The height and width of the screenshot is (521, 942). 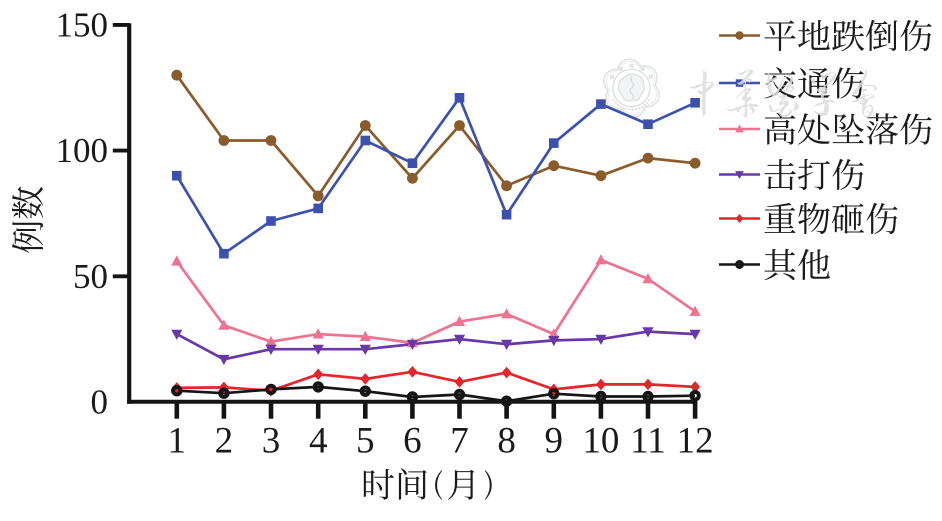 What do you see at coordinates (365, 441) in the screenshot?
I see `svg-text: 5` at bounding box center [365, 441].